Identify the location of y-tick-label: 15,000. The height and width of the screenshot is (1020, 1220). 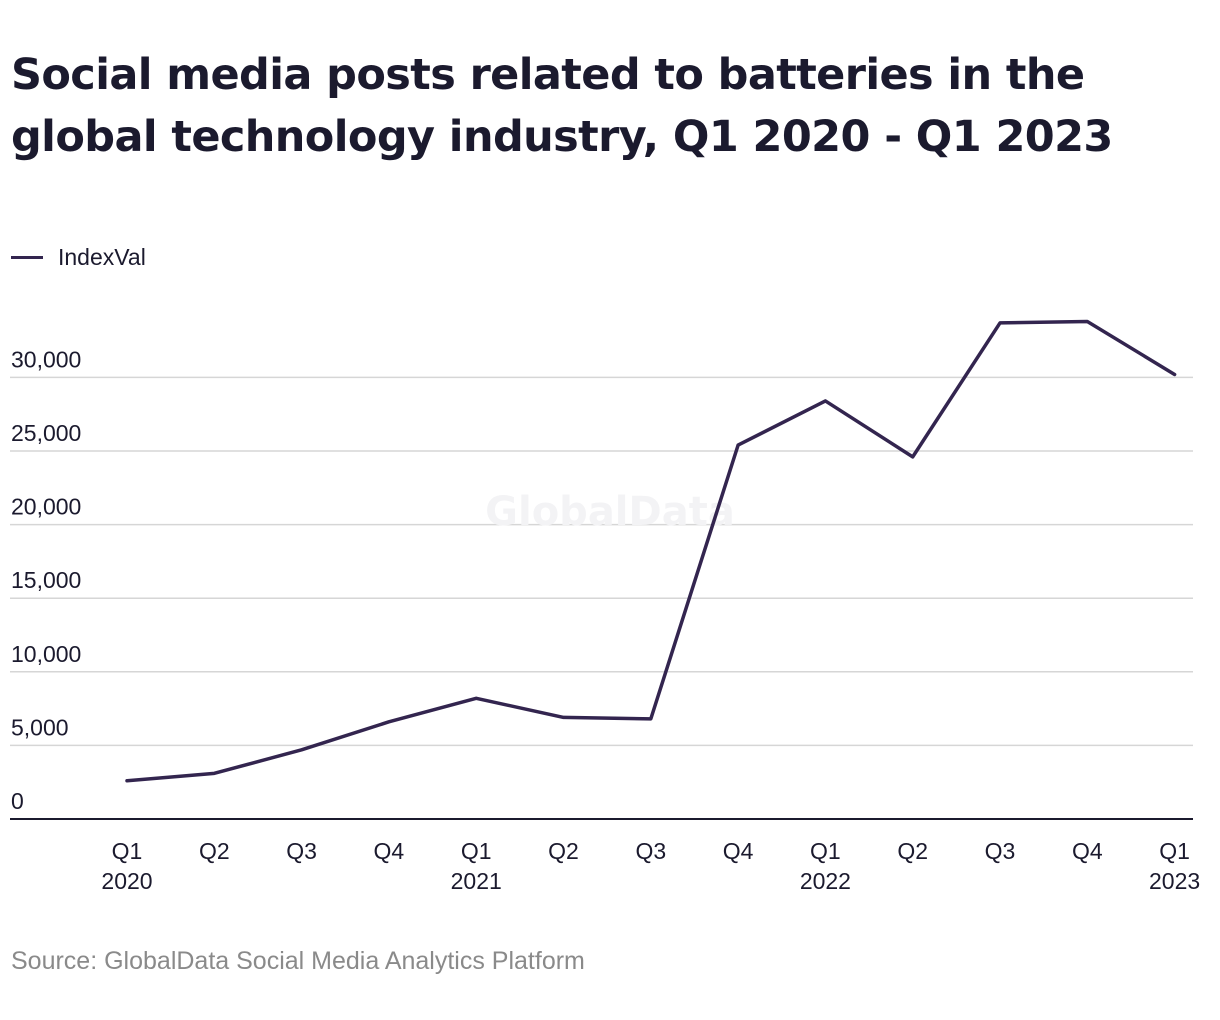
(46, 580).